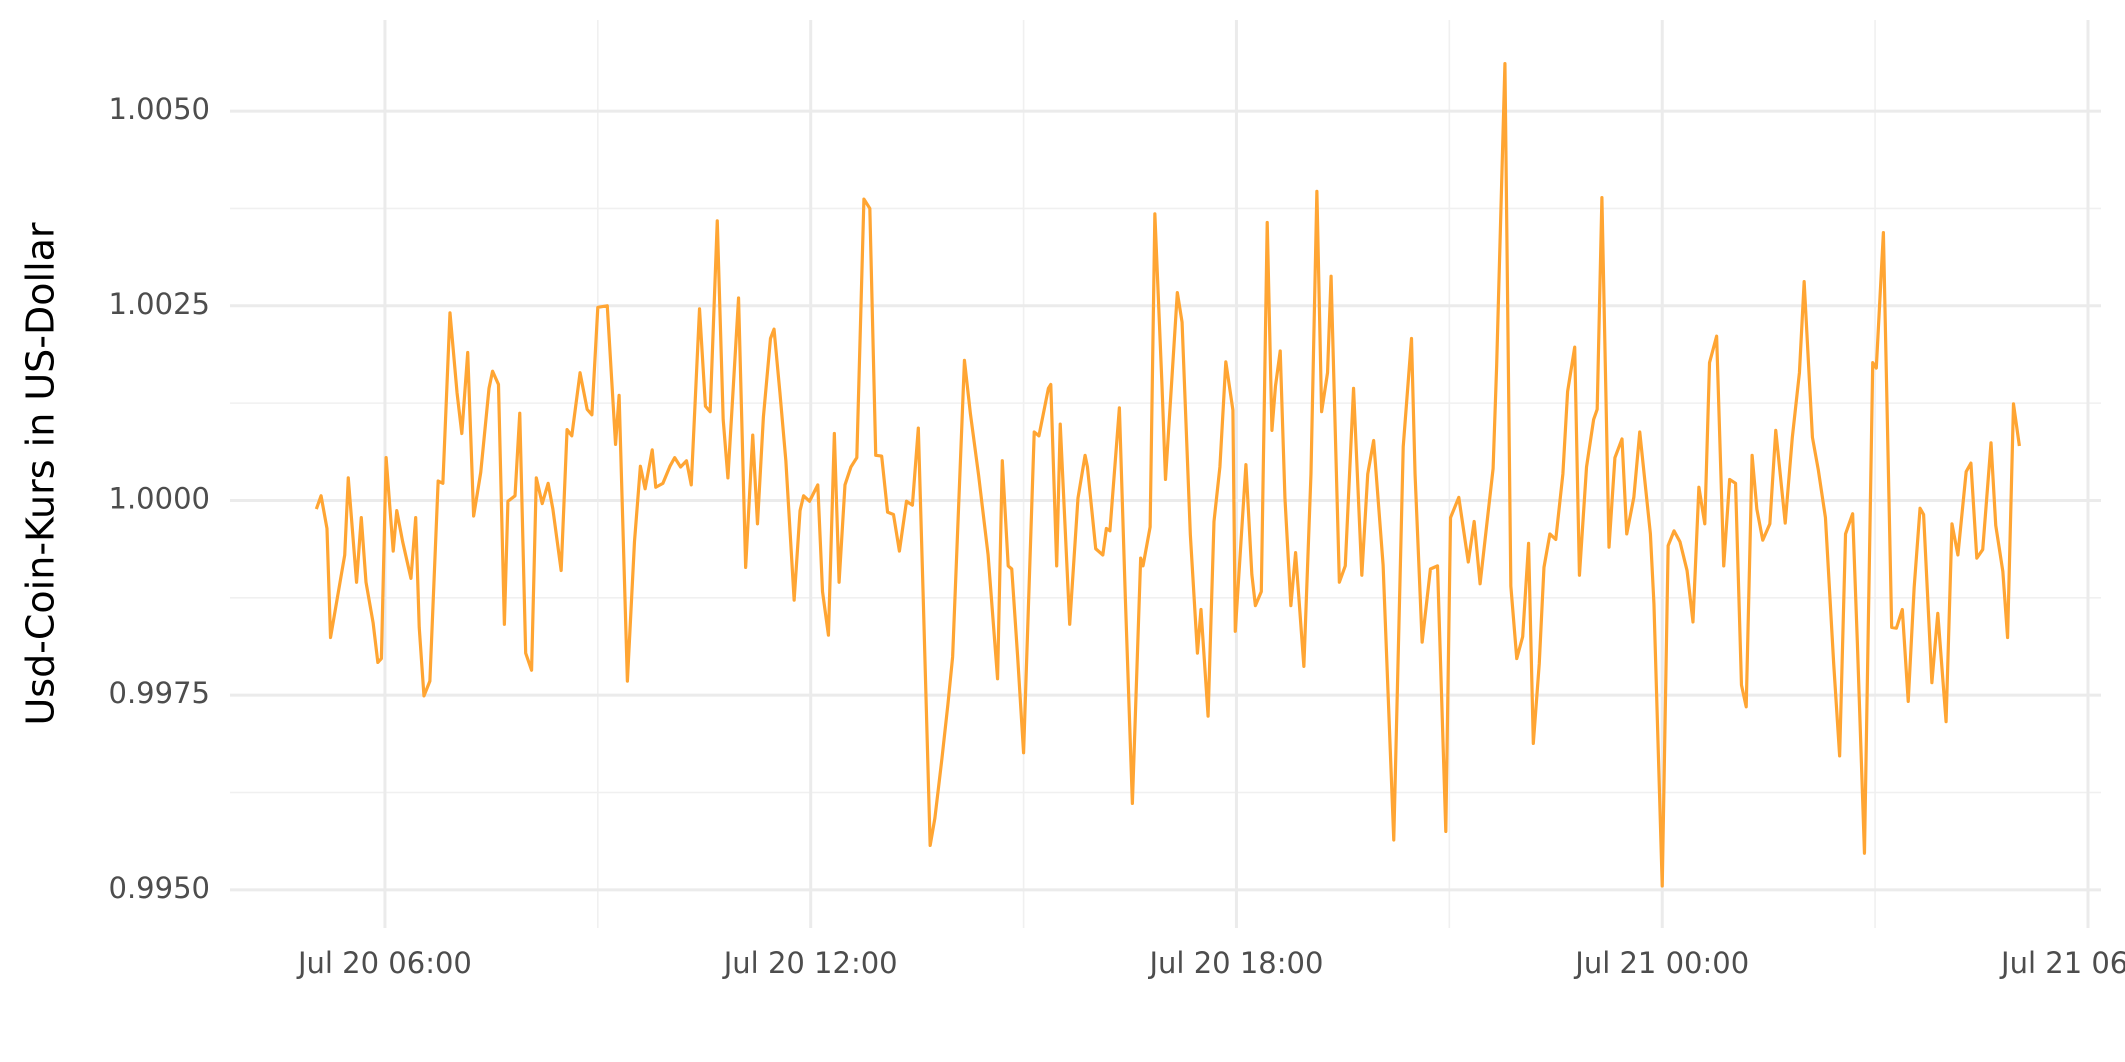  I want to click on y-tick-label: 1.0025, so click(159, 304).